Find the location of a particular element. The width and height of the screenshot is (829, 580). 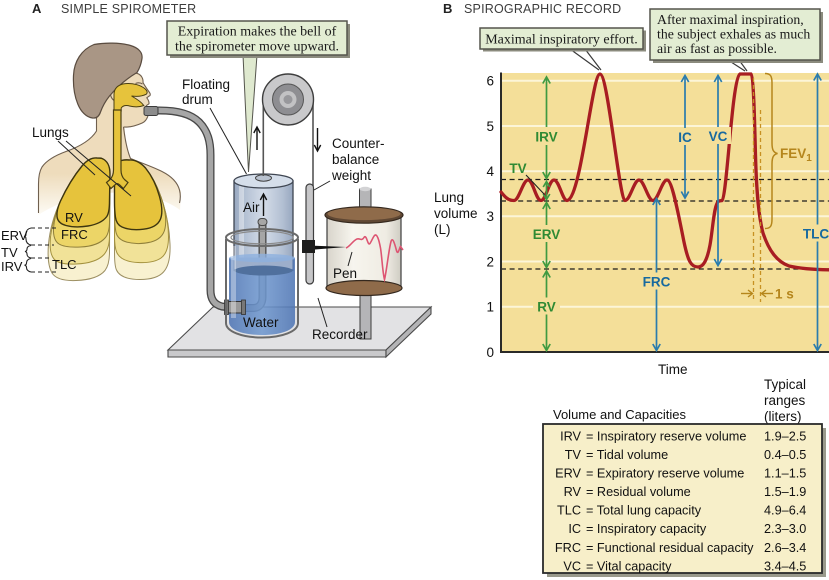

svg-text: ranges is located at coordinates (785, 400).